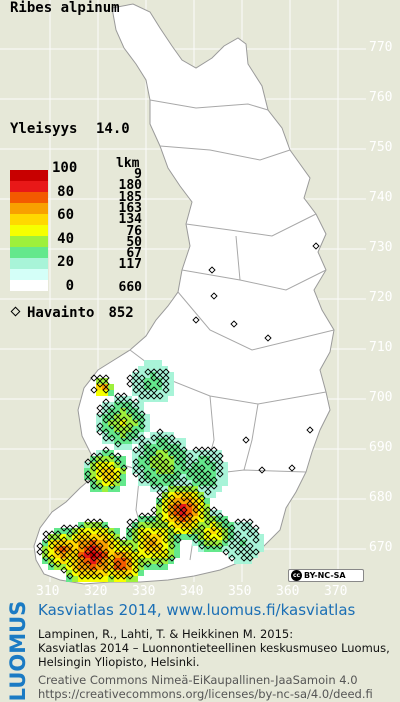 This screenshot has height=702, width=400. I want to click on species-title: Ribes alpinum, so click(65, 8).